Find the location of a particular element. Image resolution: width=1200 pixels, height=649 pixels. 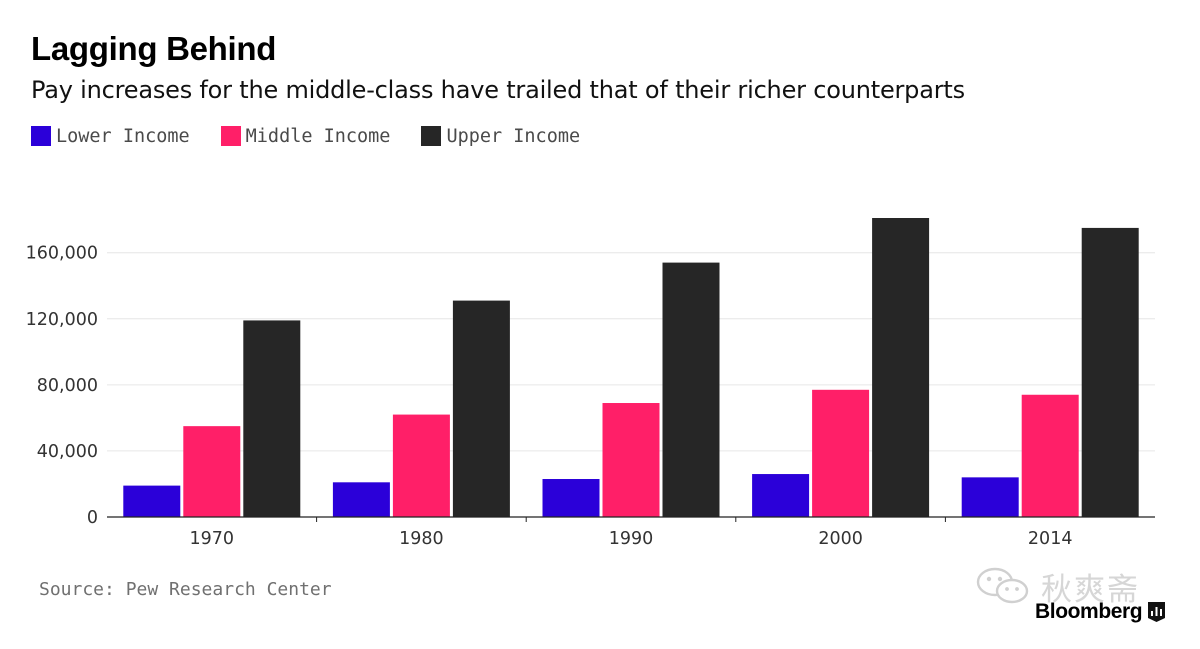

legend-swatch-middle-income is located at coordinates (230, 136).